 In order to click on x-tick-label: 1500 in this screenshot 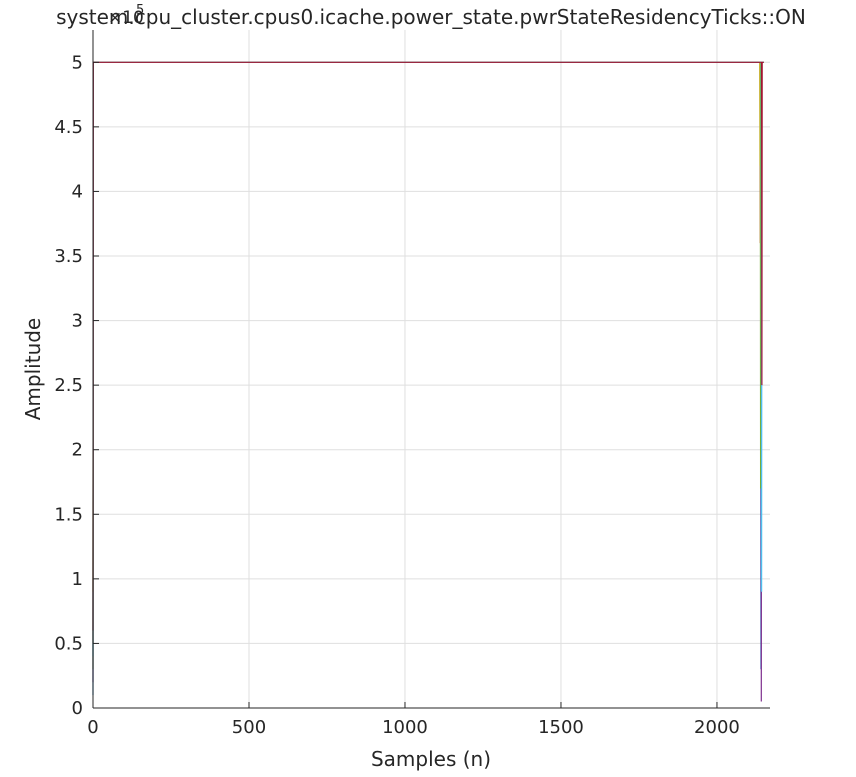, I will do `click(561, 727)`.